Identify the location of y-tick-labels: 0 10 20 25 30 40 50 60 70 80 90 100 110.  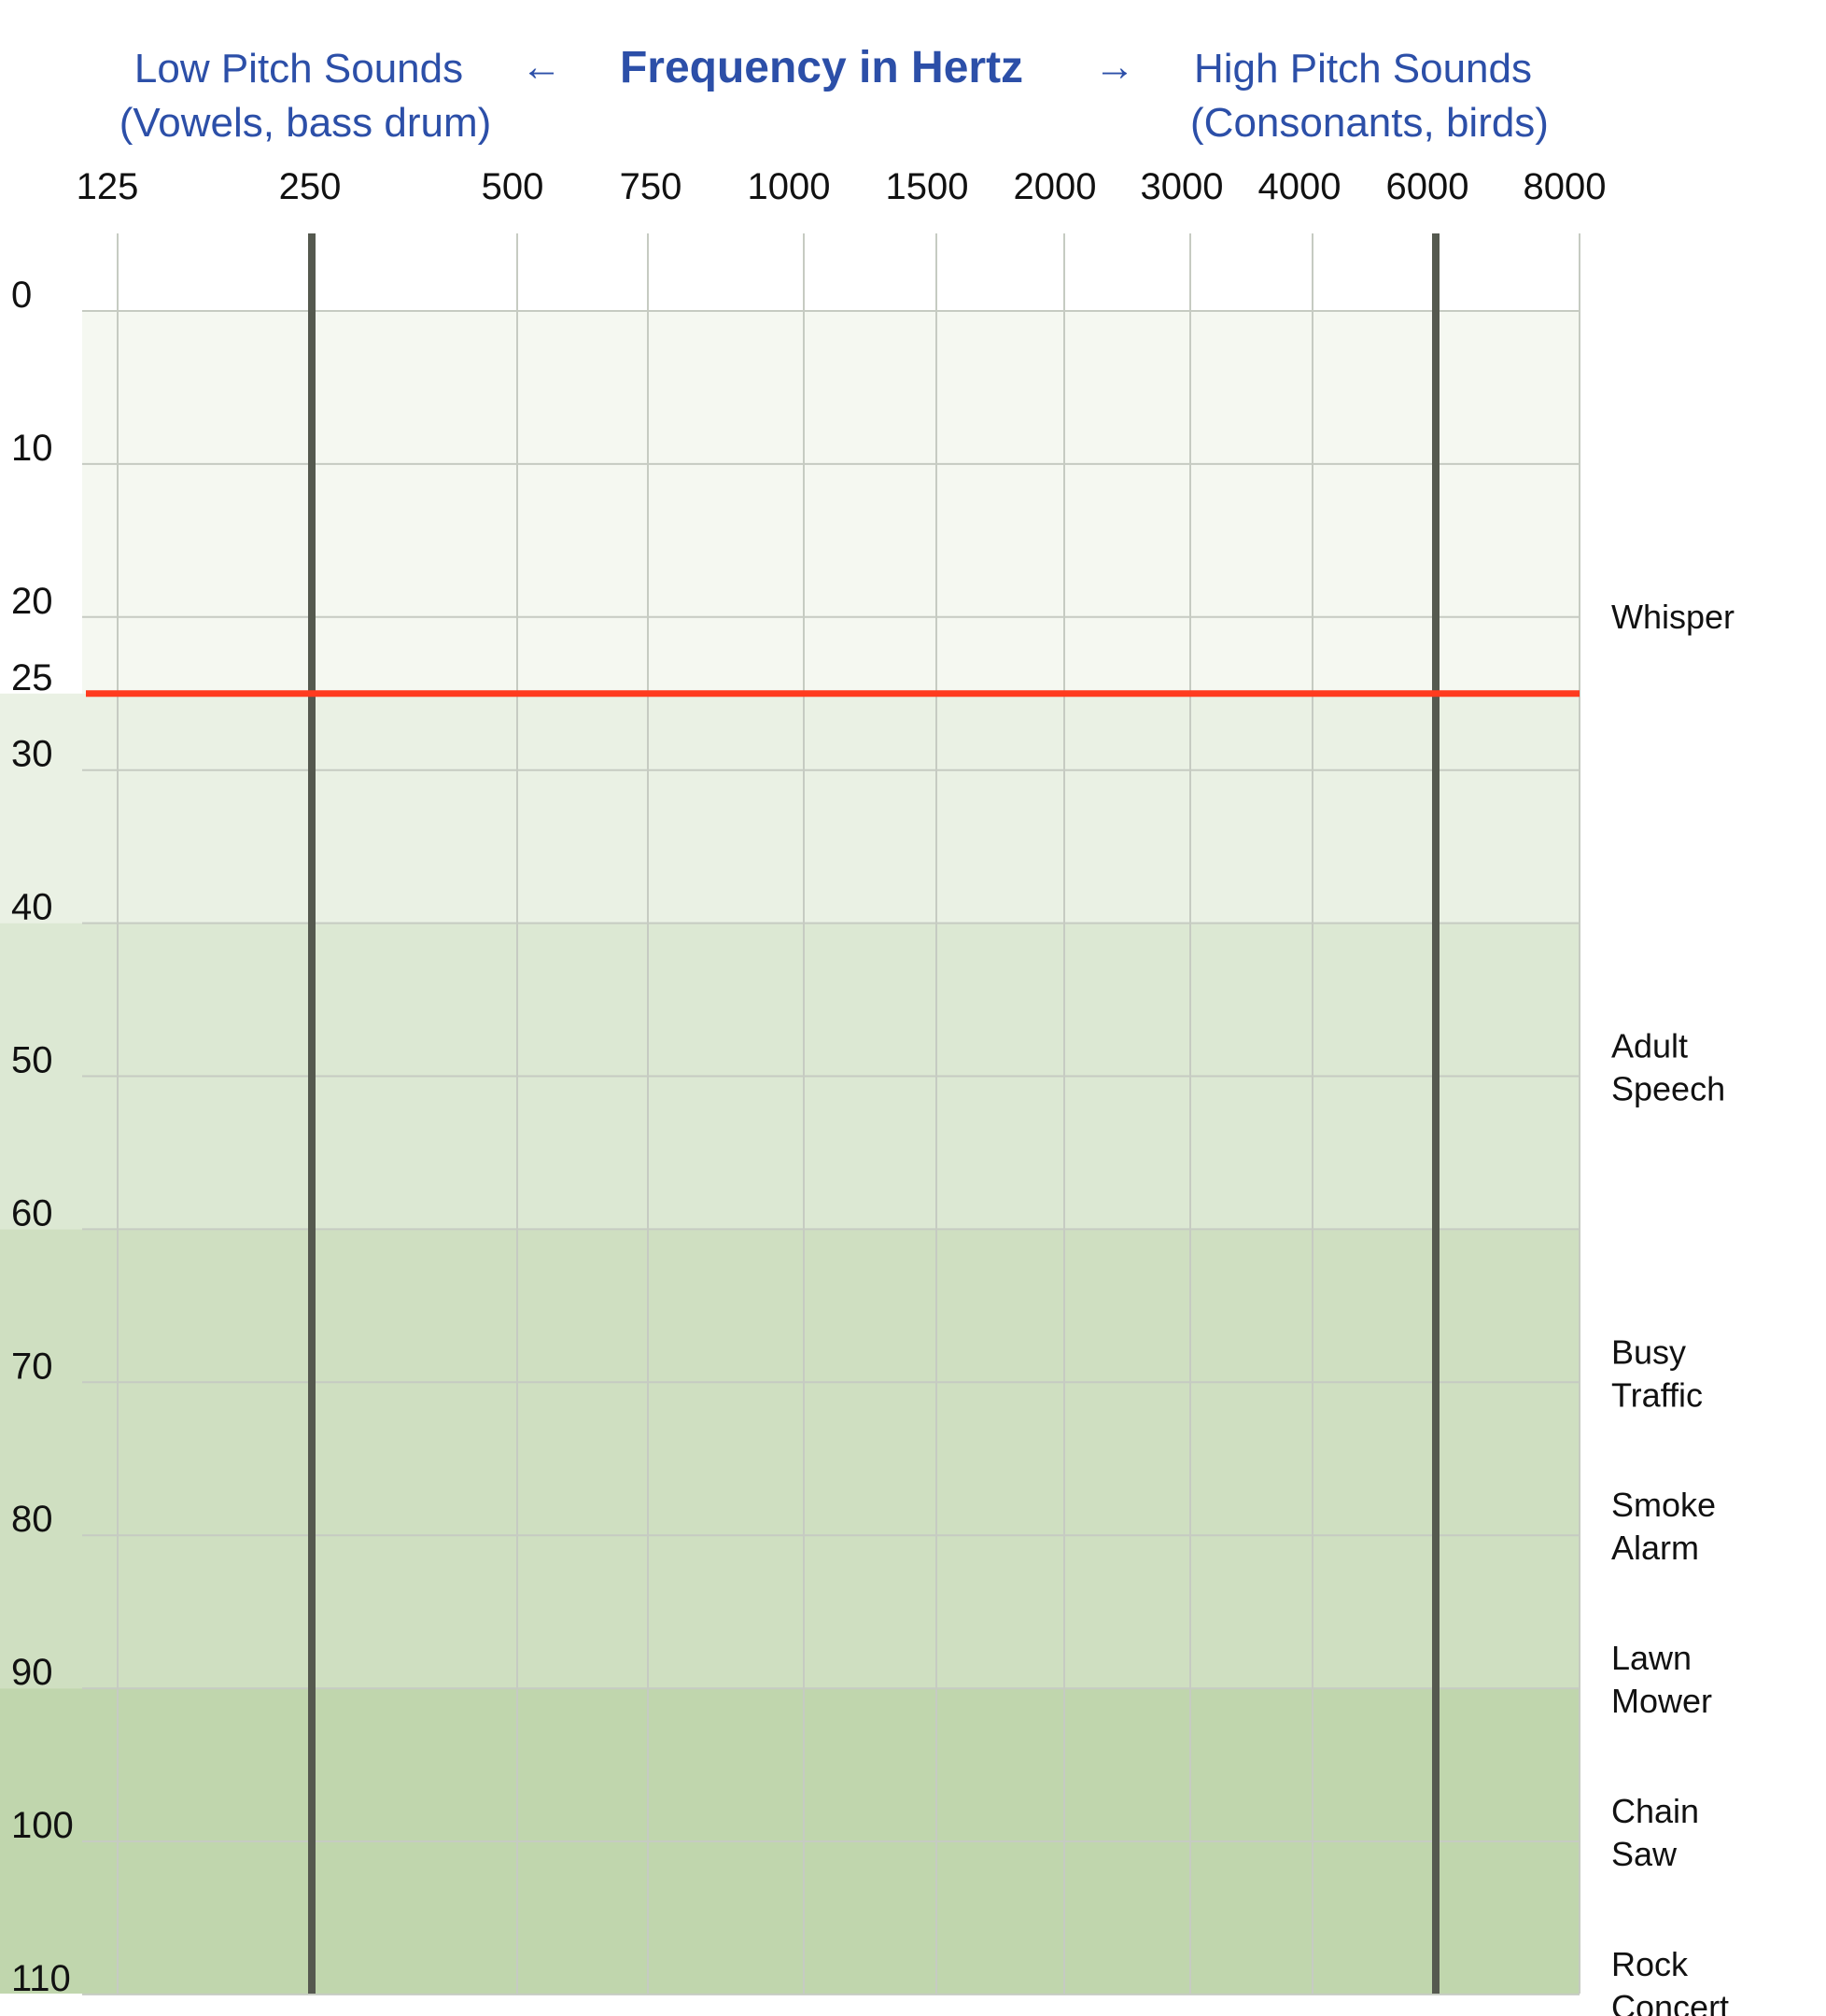
(42, 1137).